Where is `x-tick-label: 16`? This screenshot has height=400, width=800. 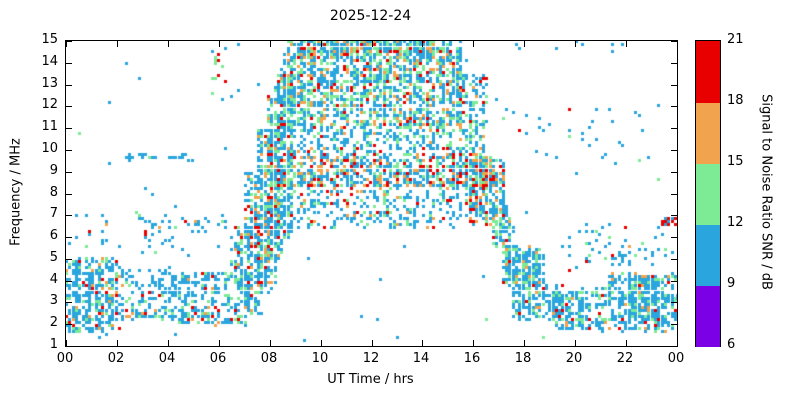 x-tick-label: 16 is located at coordinates (472, 358).